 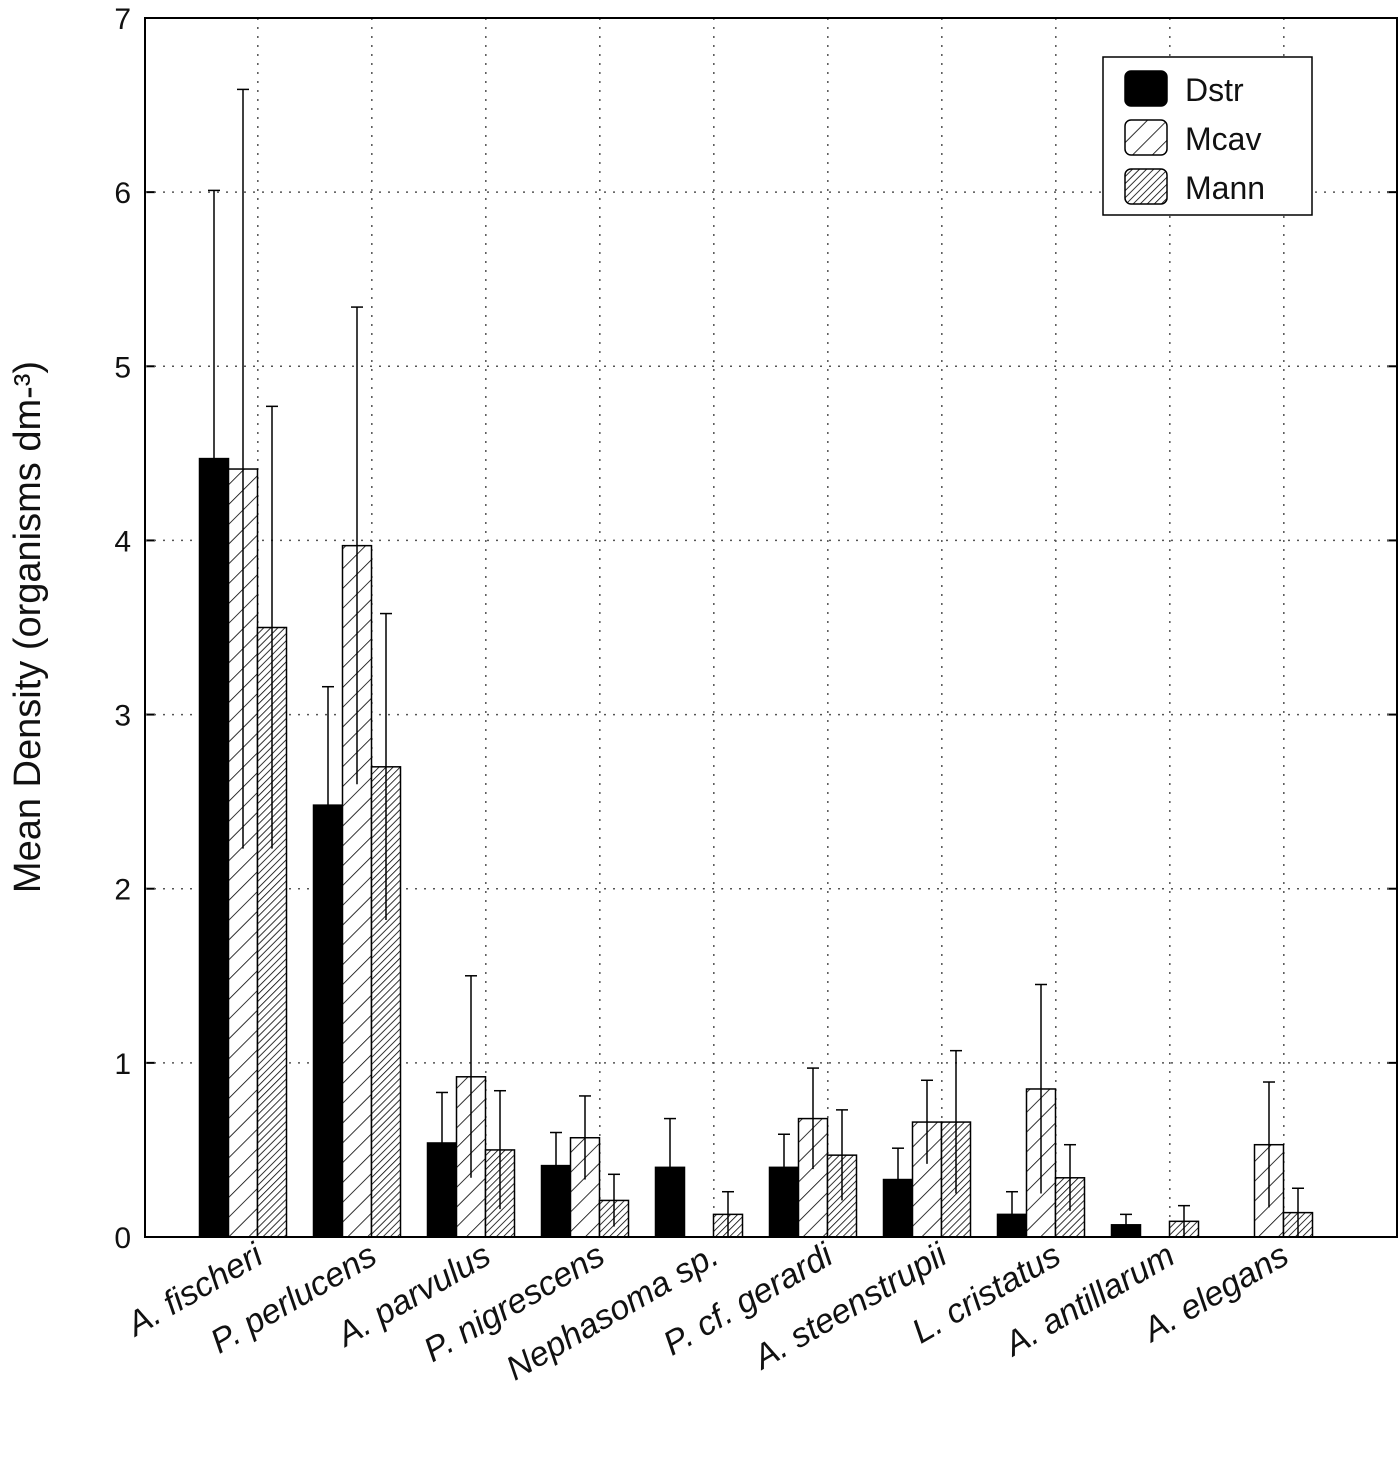 What do you see at coordinates (122, 1064) in the screenshot?
I see `y-tick-label: 1` at bounding box center [122, 1064].